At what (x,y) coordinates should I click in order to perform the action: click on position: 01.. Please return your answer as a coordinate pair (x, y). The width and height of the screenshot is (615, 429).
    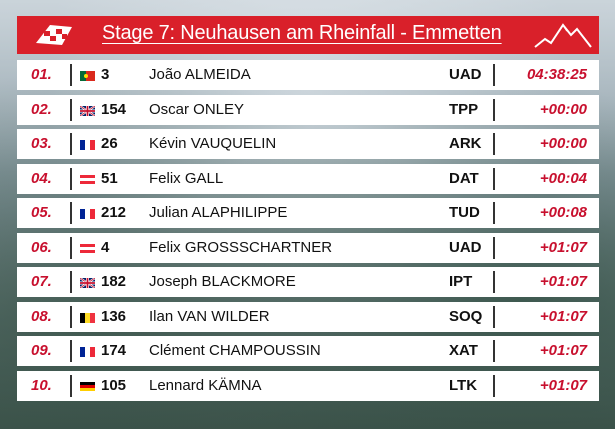
    Looking at the image, I should click on (41, 74).